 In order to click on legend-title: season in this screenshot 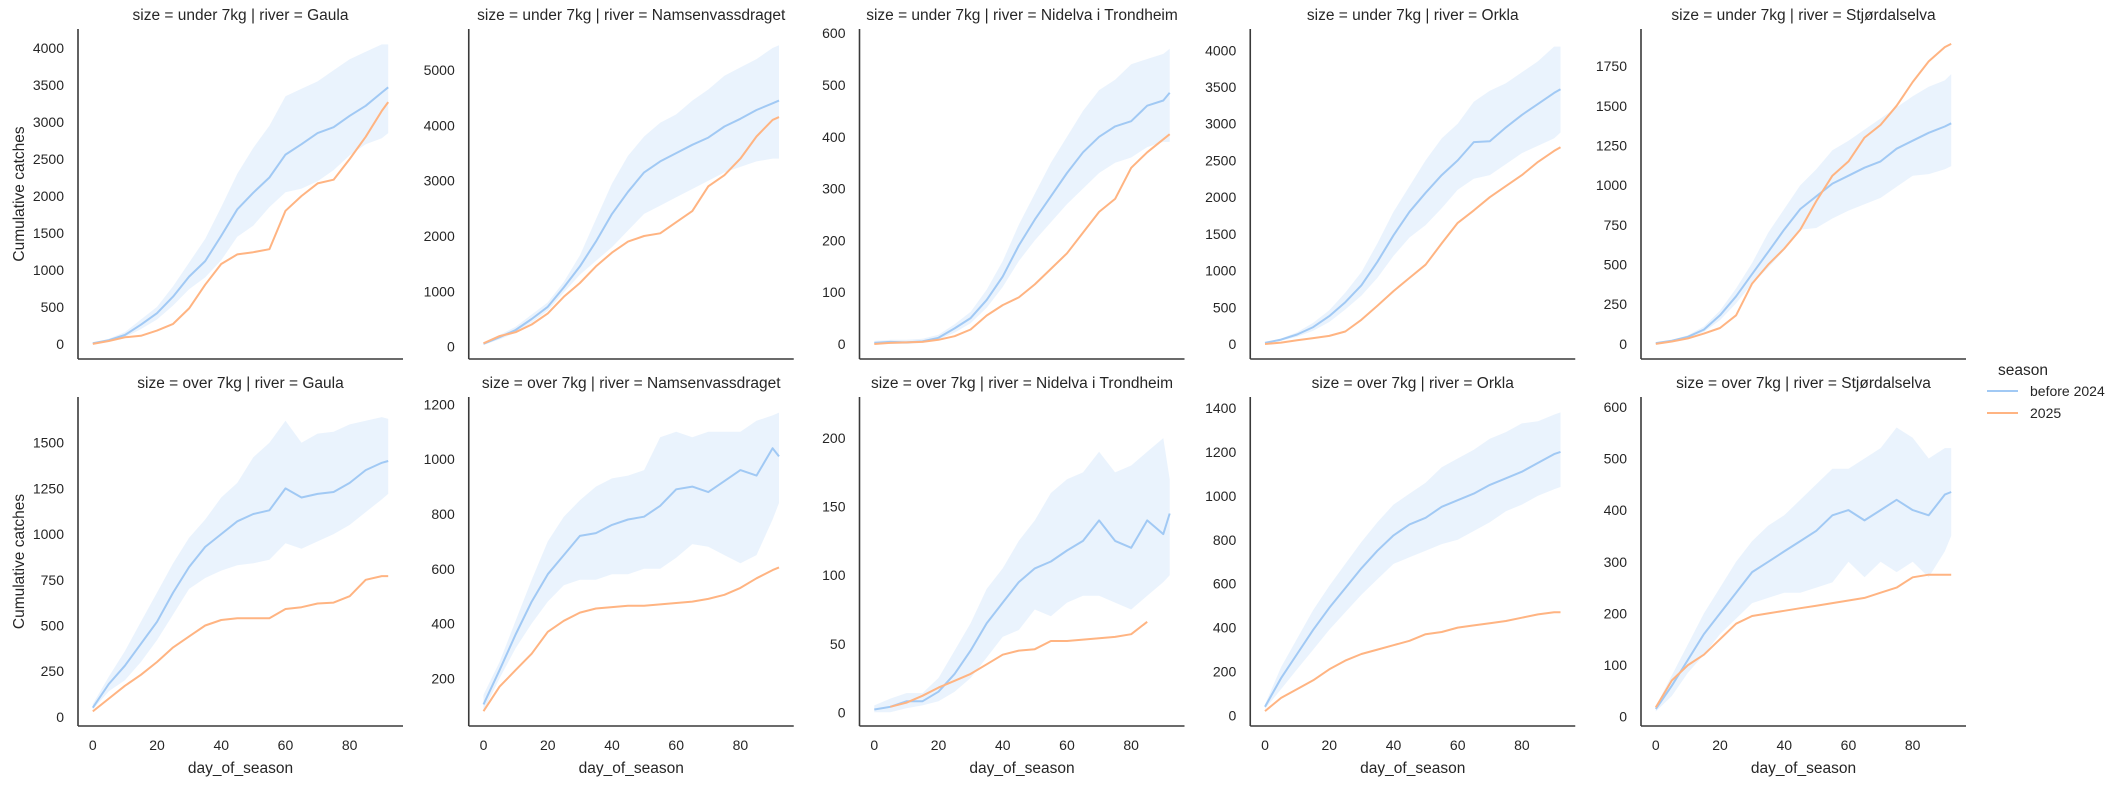, I will do `click(2023, 370)`.